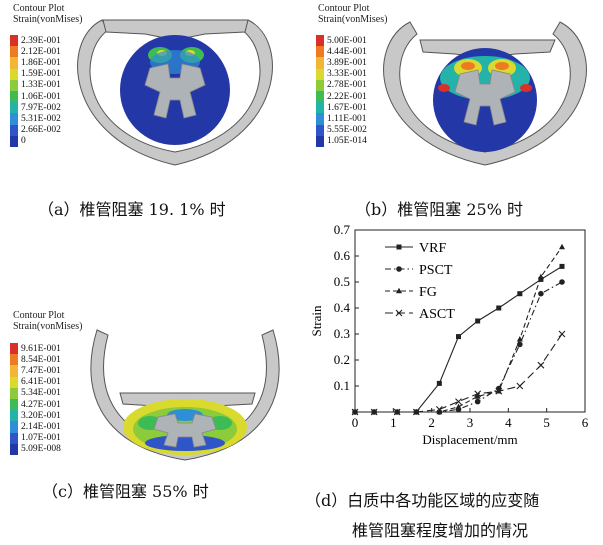 The image size is (603, 545). Describe the element at coordinates (41, 393) in the screenshot. I see `legend-label: 5.34E-001` at that location.